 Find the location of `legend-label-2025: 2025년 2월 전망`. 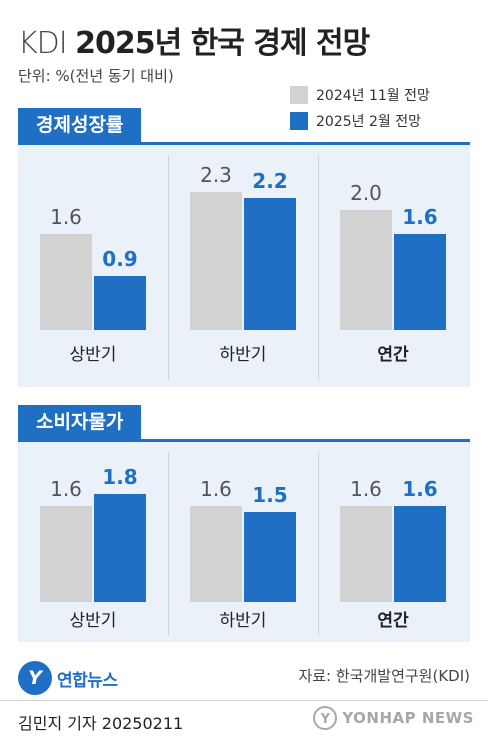

legend-label-2025: 2025년 2월 전망 is located at coordinates (368, 122).